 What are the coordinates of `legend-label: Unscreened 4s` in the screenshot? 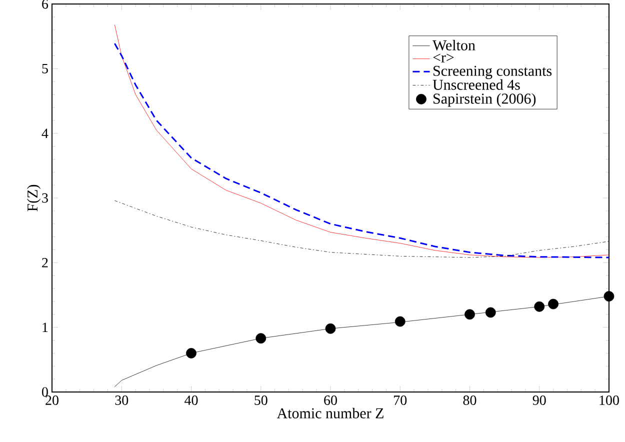 It's located at (476, 84).